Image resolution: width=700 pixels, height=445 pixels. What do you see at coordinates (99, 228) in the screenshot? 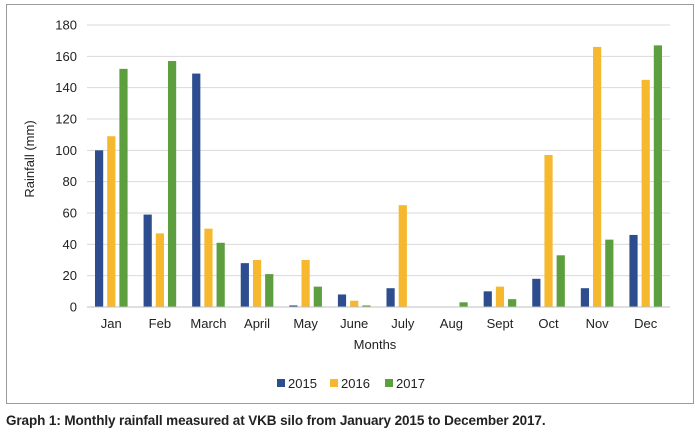
I see `bar-2015-jan` at bounding box center [99, 228].